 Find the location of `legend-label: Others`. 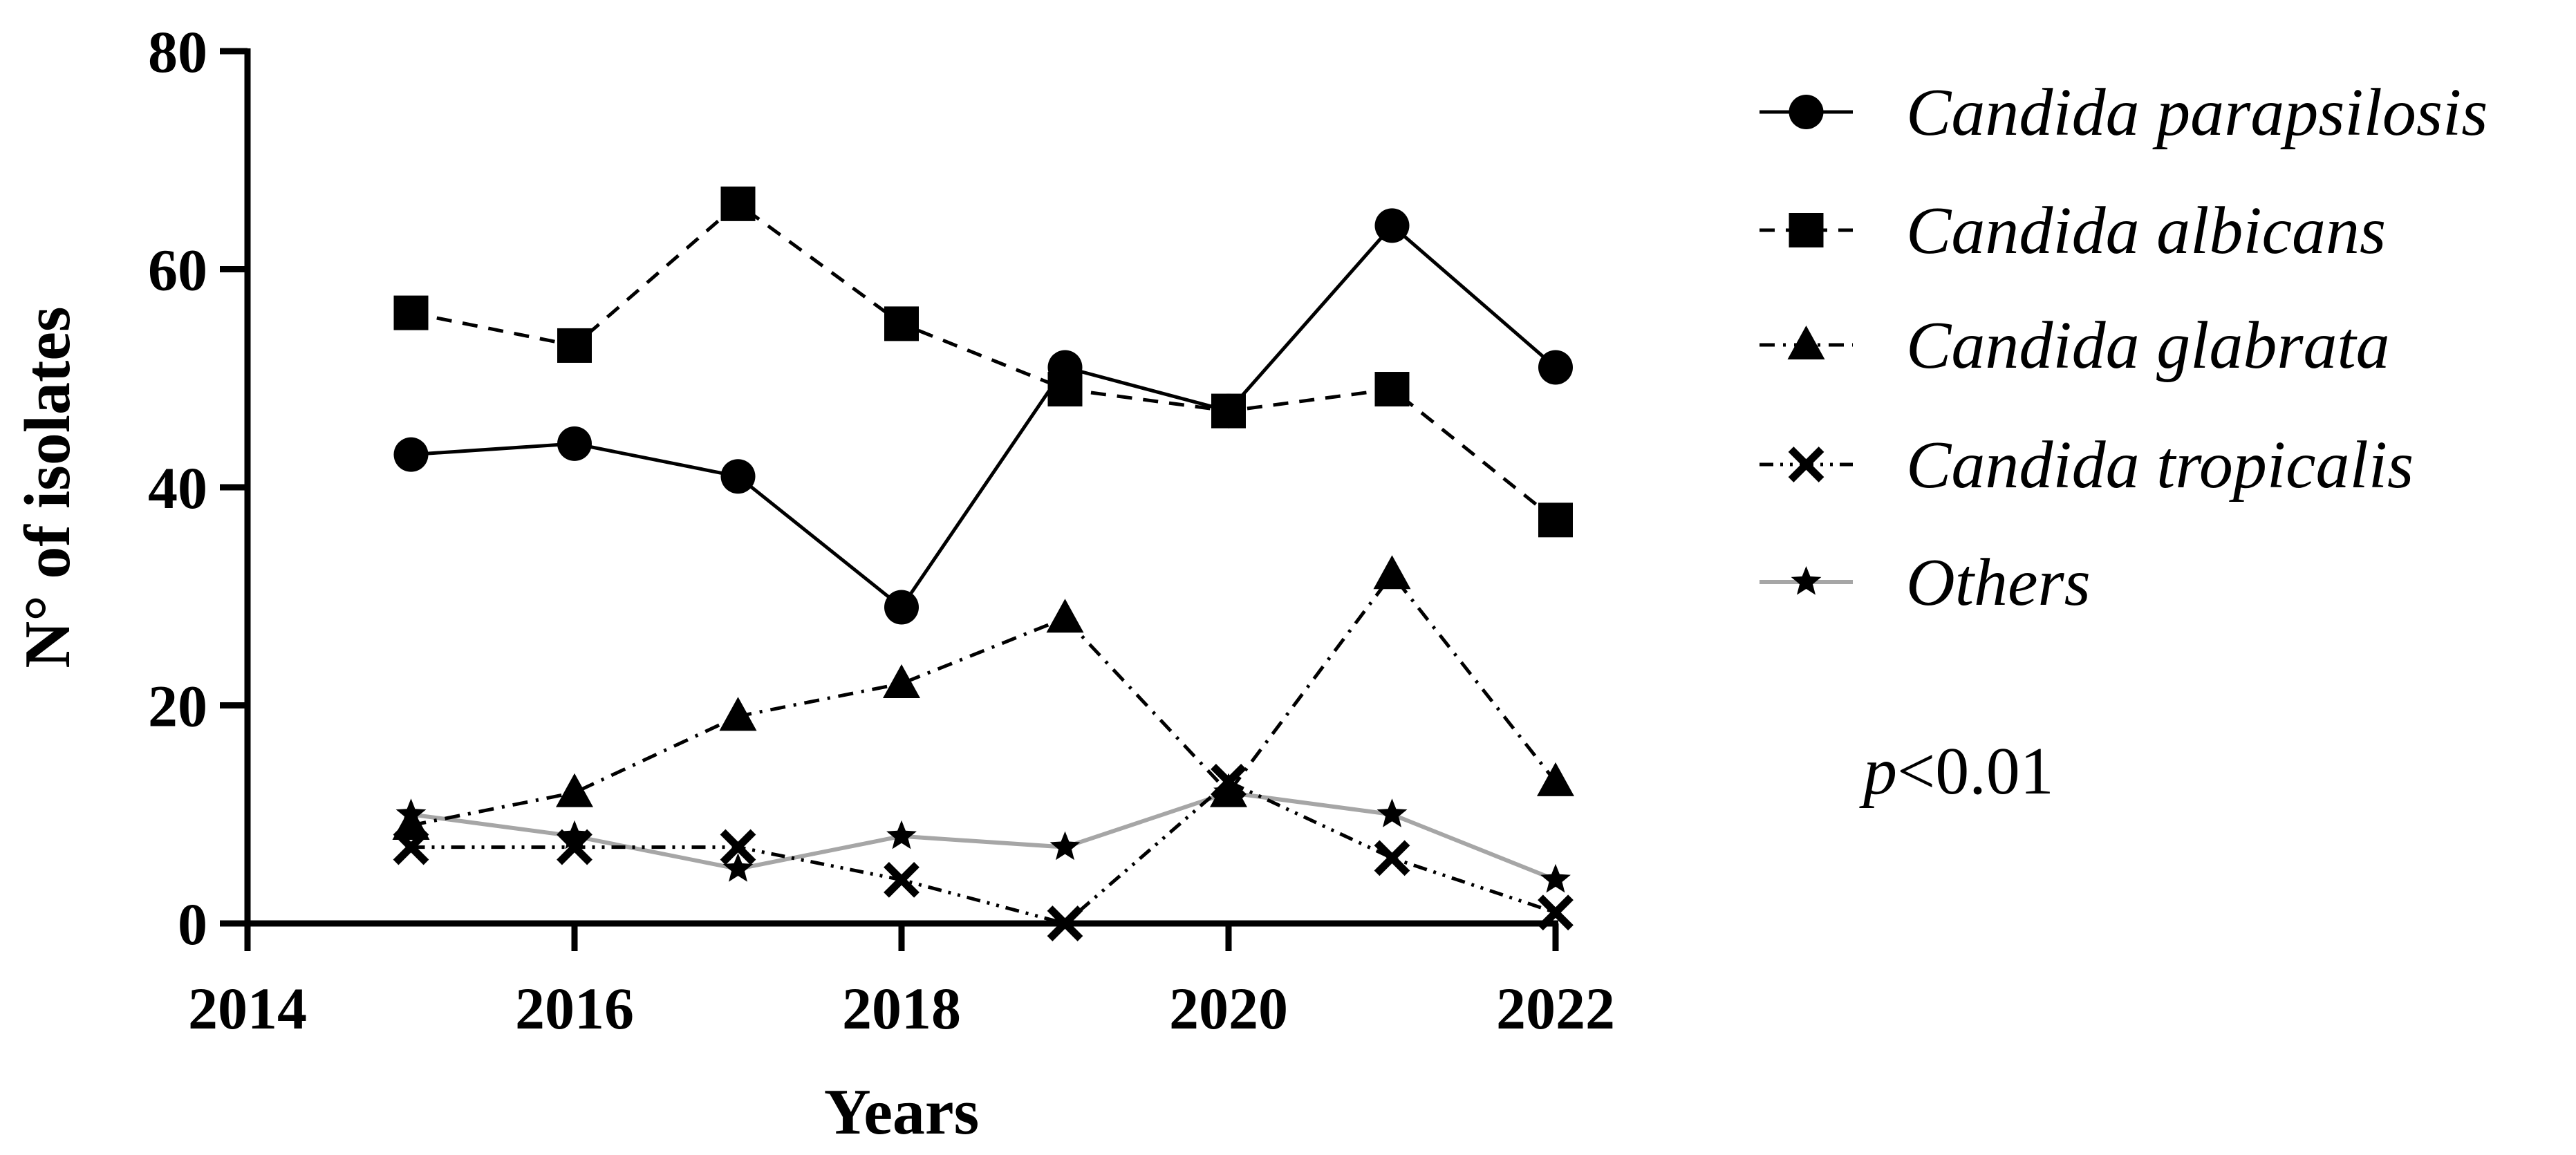

legend-label: Others is located at coordinates (1998, 582).